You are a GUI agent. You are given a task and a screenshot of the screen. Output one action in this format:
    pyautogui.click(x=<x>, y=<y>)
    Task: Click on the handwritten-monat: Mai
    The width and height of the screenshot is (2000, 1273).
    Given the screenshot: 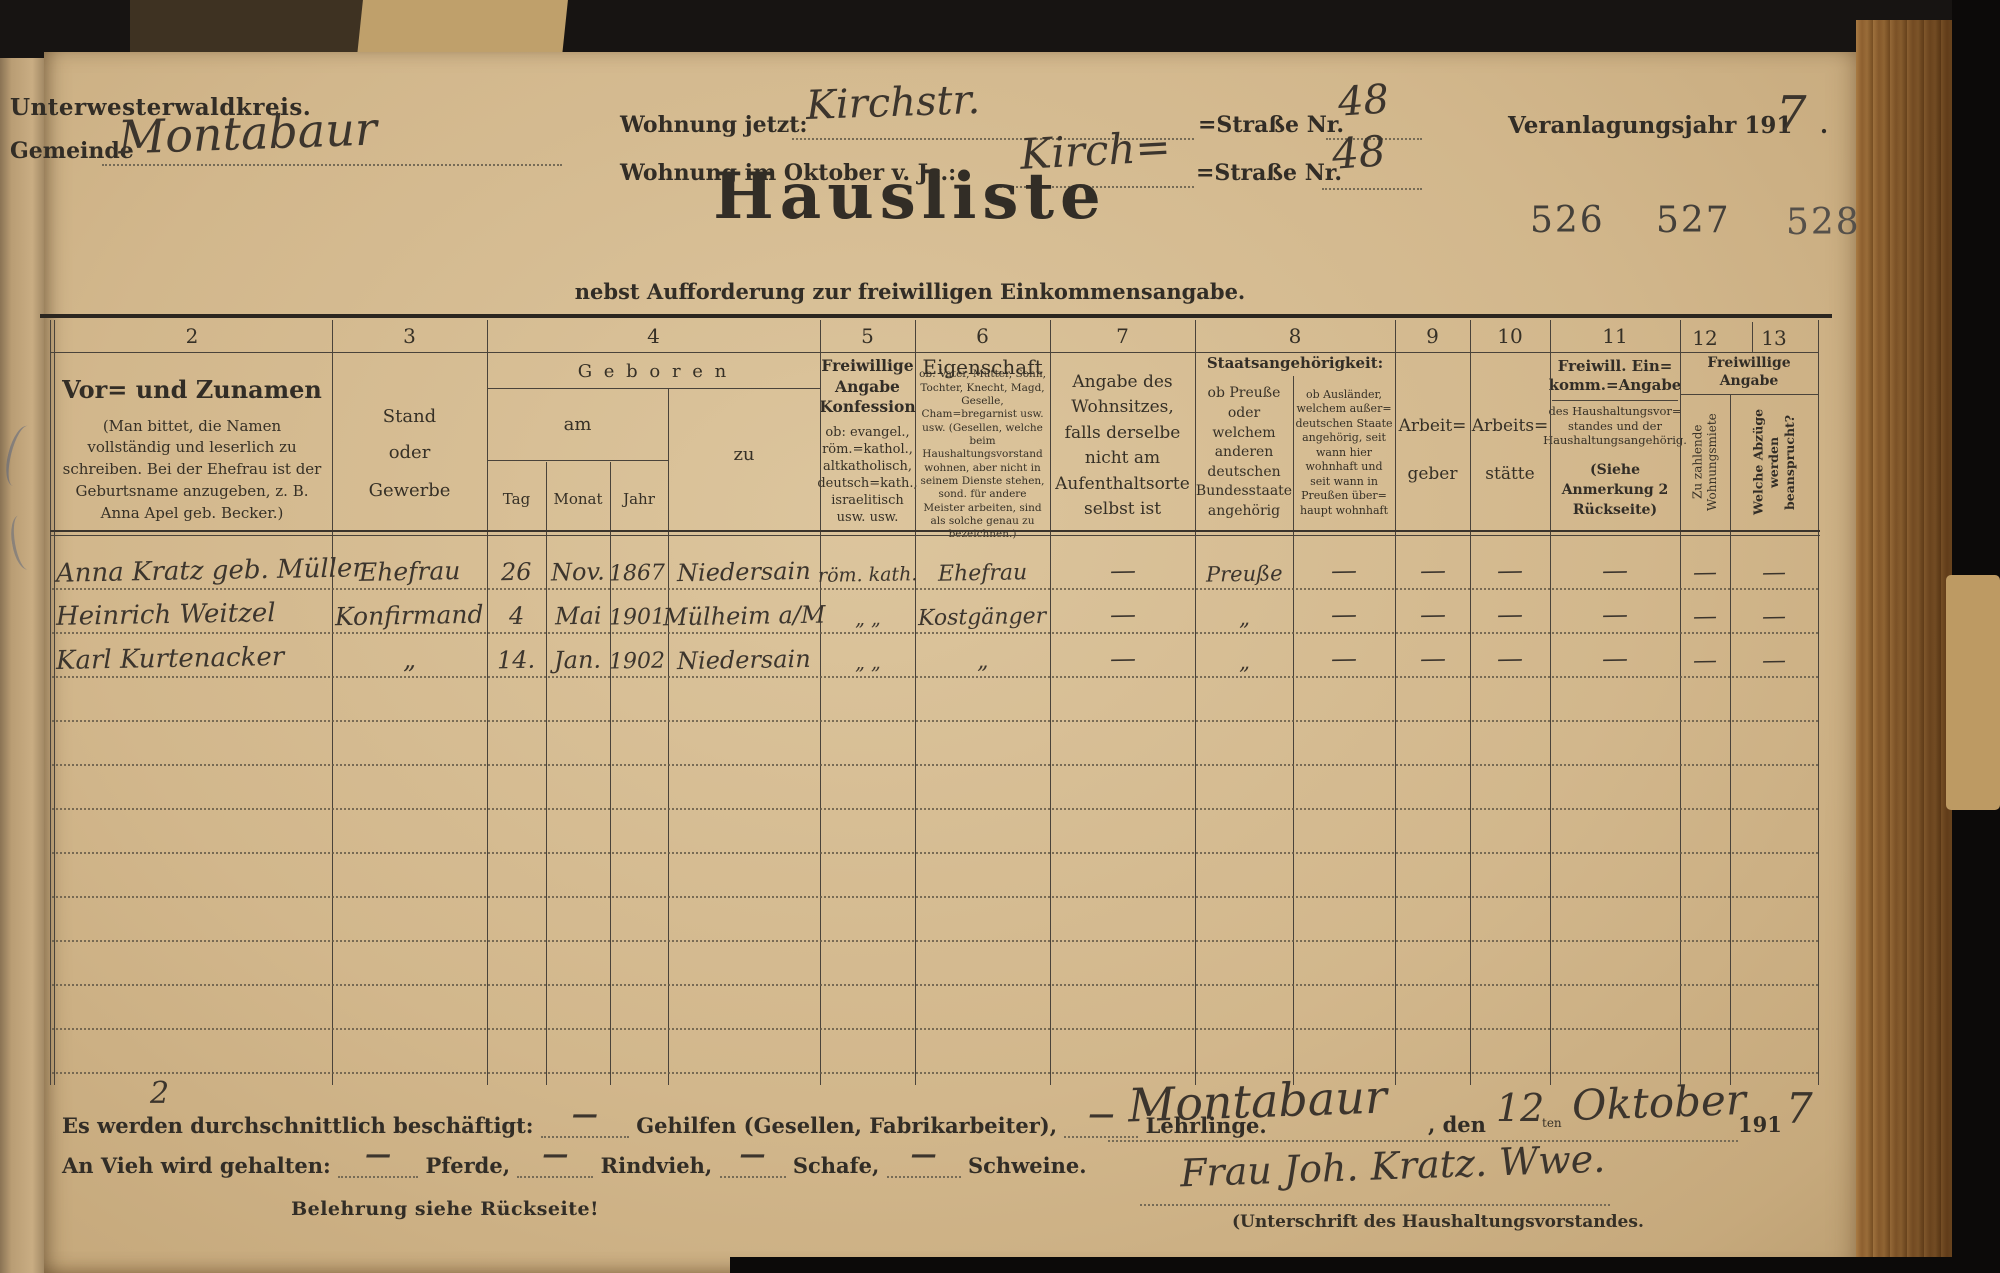 What is the action you would take?
    pyautogui.click(x=578, y=616)
    